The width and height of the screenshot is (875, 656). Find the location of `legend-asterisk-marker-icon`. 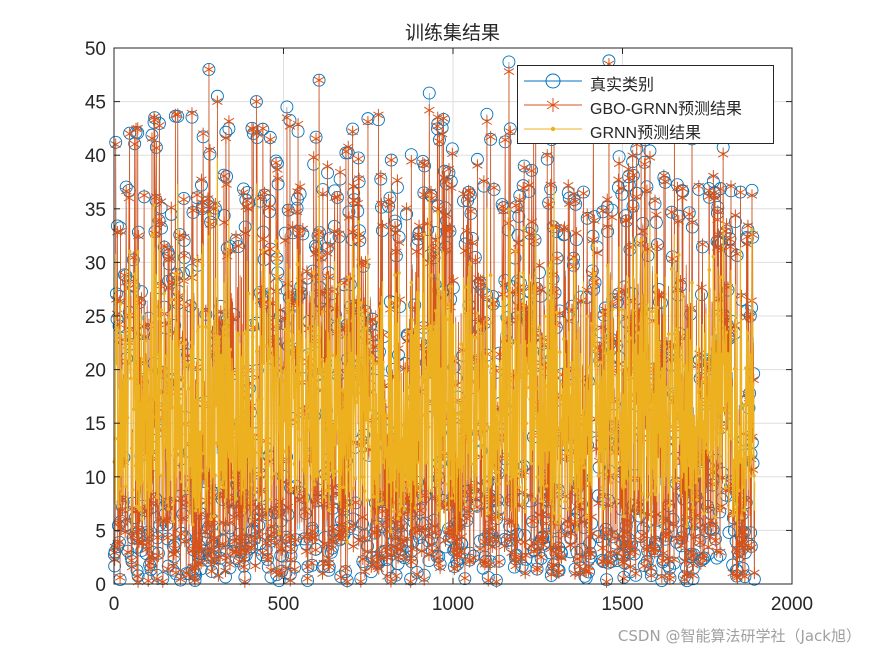

legend-asterisk-marker-icon is located at coordinates (553, 105).